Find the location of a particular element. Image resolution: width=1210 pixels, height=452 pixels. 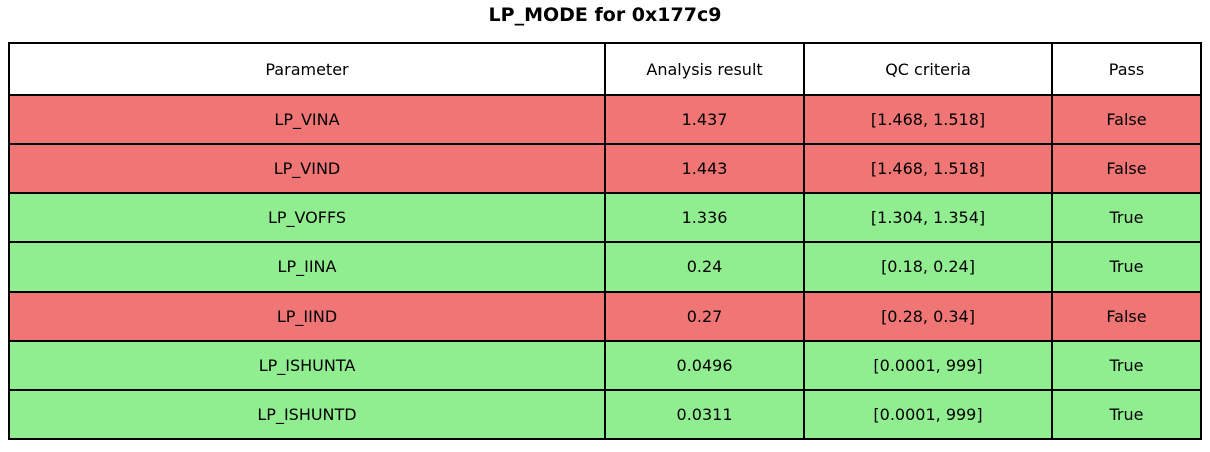

cell-parameter: LP_ISHUNTA is located at coordinates (307, 365).